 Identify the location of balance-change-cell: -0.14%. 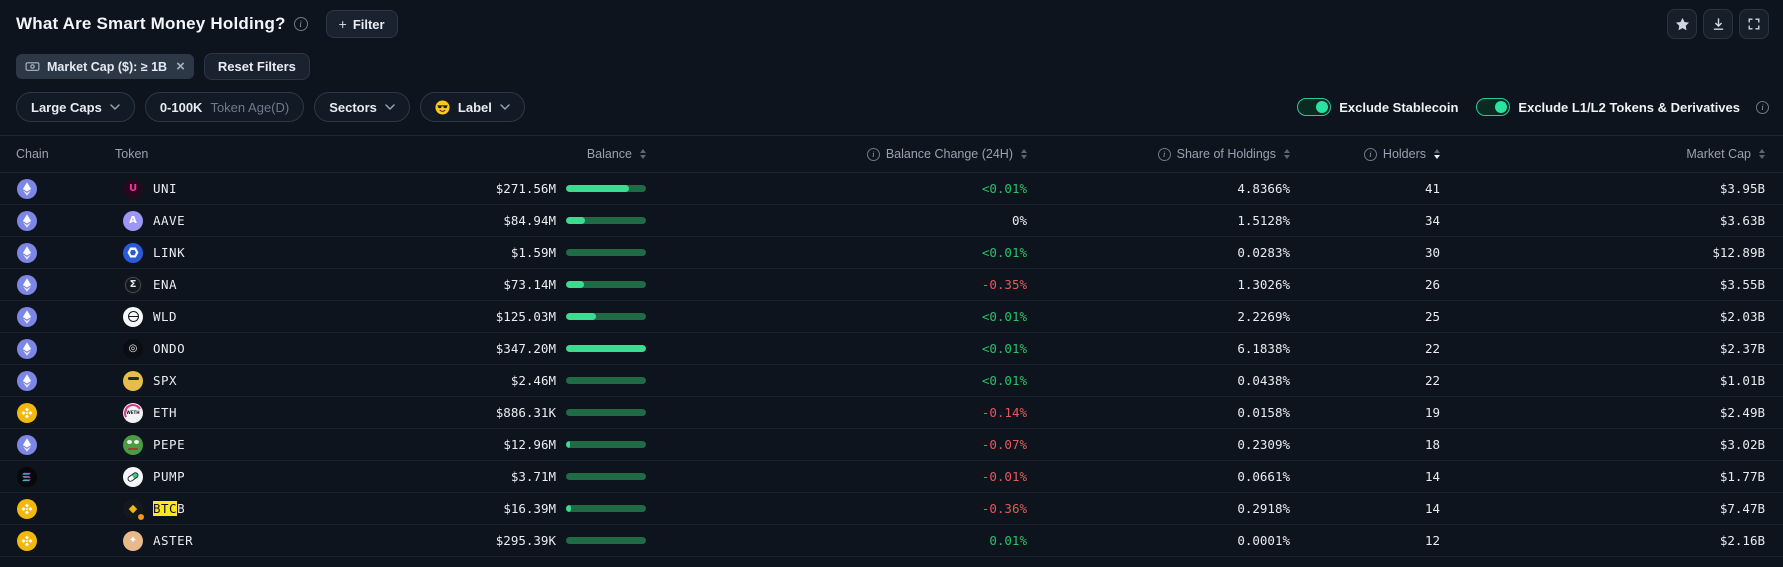
(1004, 412).